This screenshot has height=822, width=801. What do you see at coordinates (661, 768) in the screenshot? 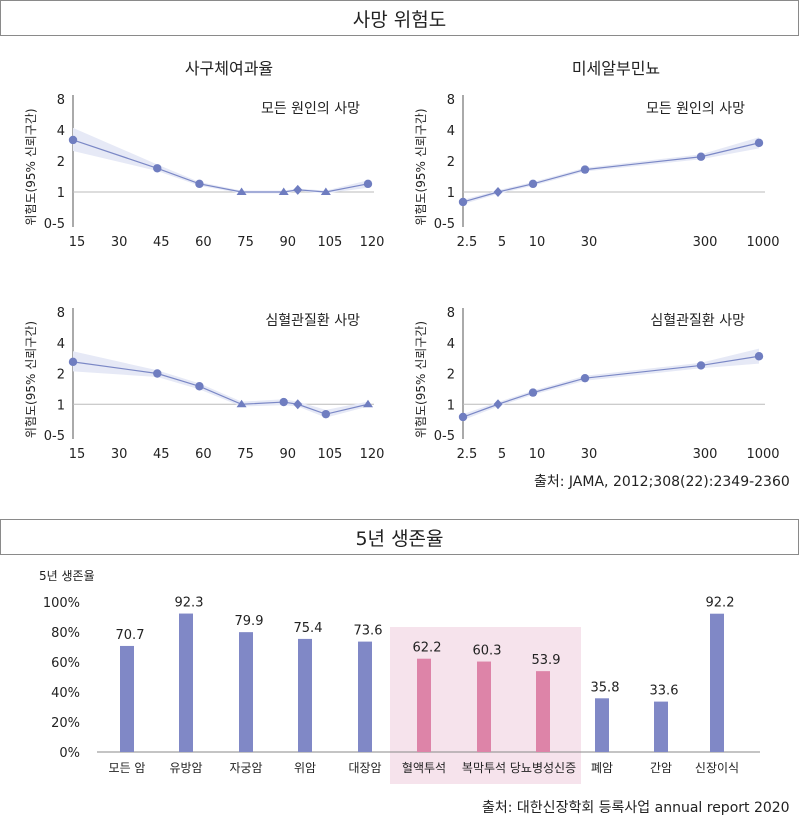
I see `category-label: 간암` at bounding box center [661, 768].